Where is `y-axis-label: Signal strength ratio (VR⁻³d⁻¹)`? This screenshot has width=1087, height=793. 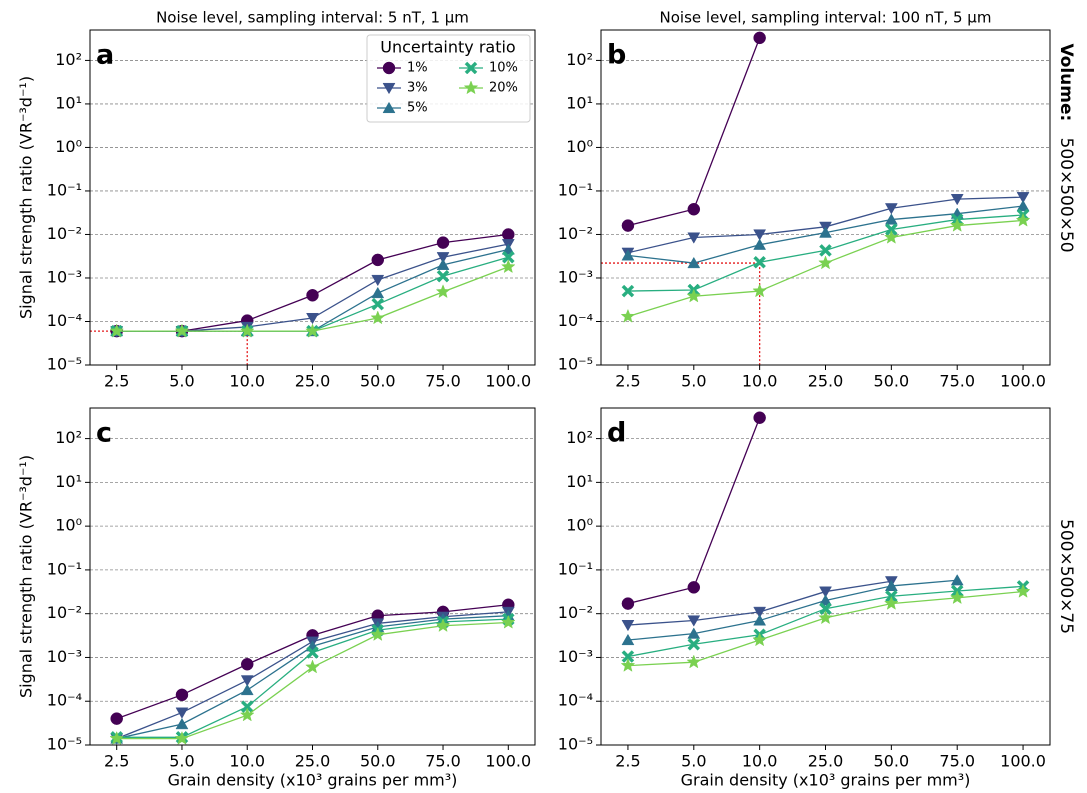 y-axis-label: Signal strength ratio (VR⁻³d⁻¹) is located at coordinates (26, 576).